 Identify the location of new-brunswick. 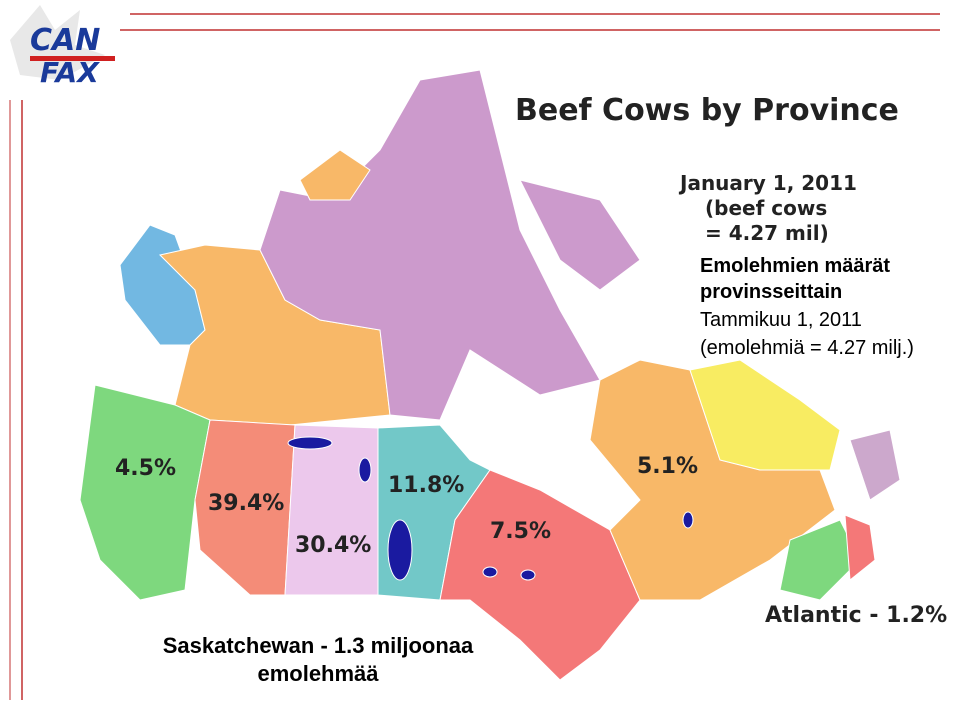
(820, 560).